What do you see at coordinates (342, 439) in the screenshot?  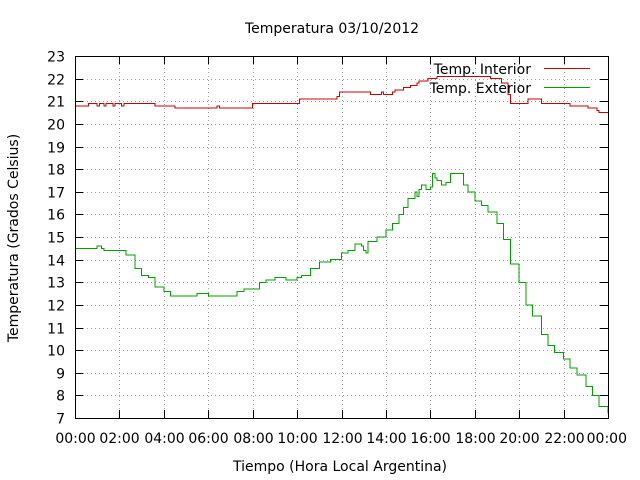 I see `x-tick-label: 12:00` at bounding box center [342, 439].